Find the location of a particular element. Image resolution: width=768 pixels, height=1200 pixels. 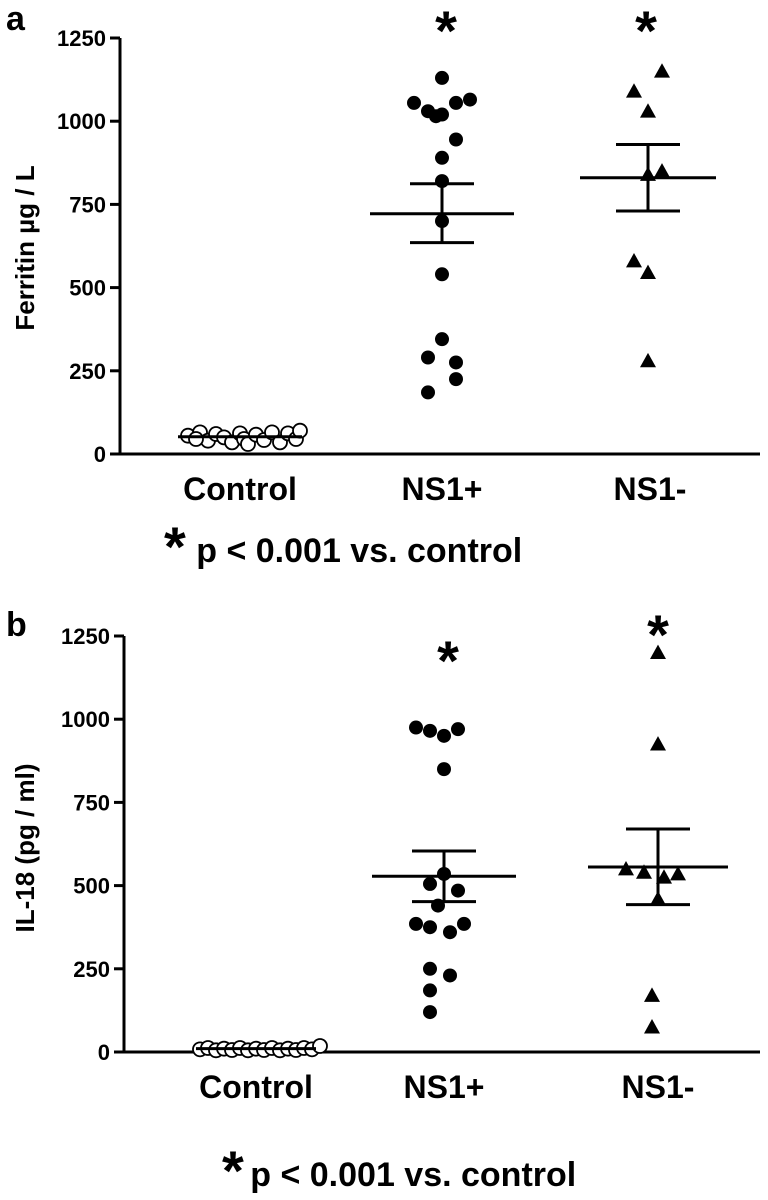

panel-a-label: a is located at coordinates (16, 19).